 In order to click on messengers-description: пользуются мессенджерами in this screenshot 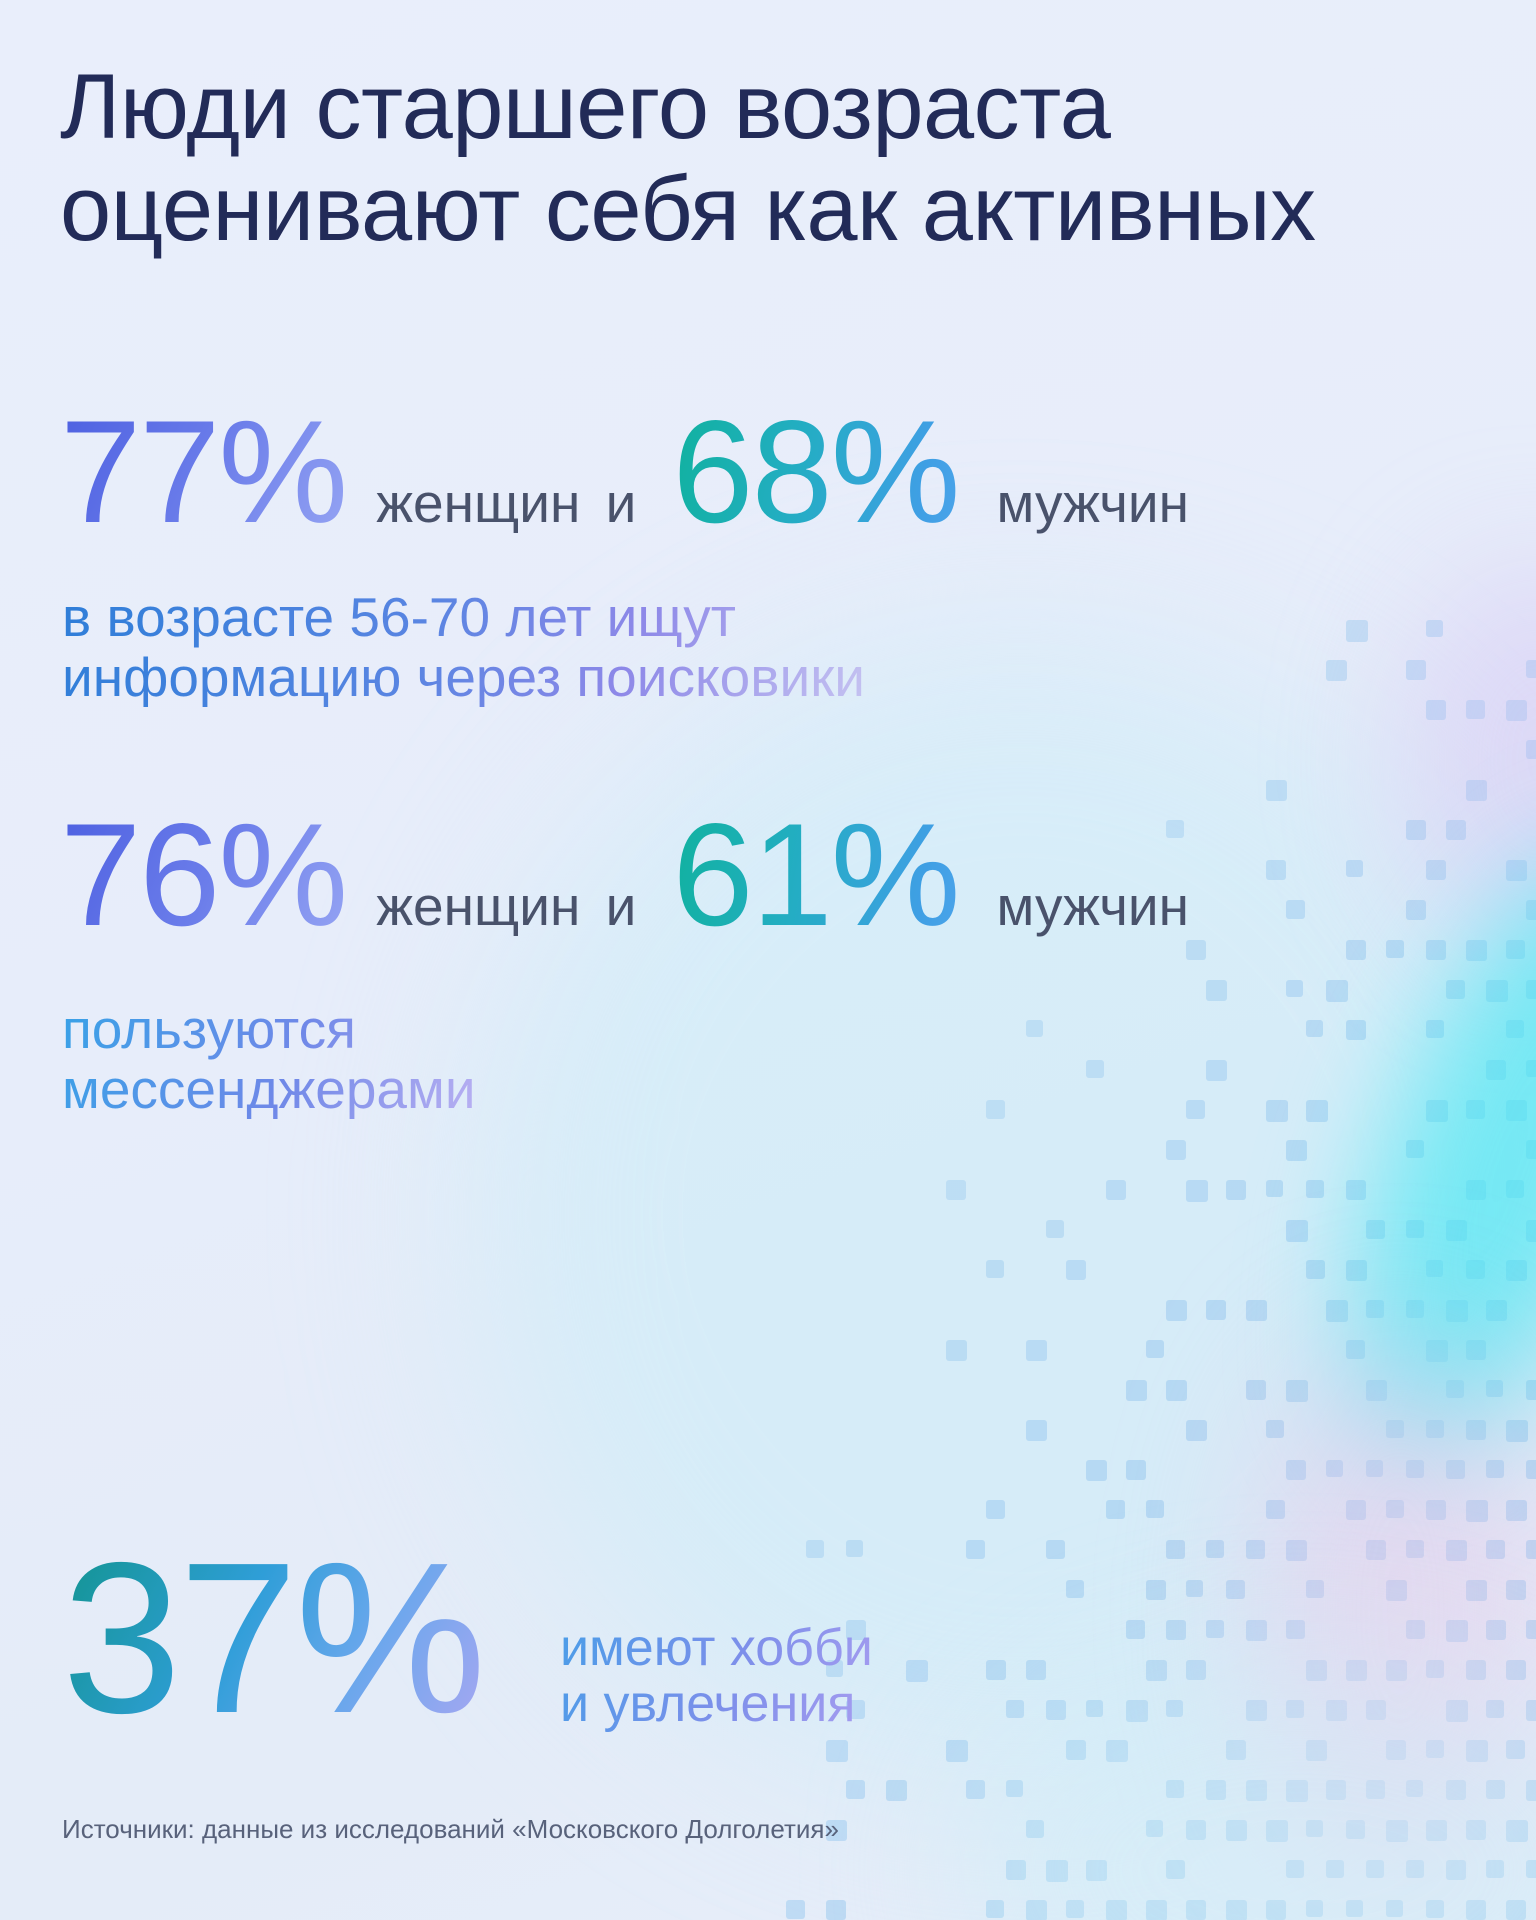, I will do `click(269, 1059)`.